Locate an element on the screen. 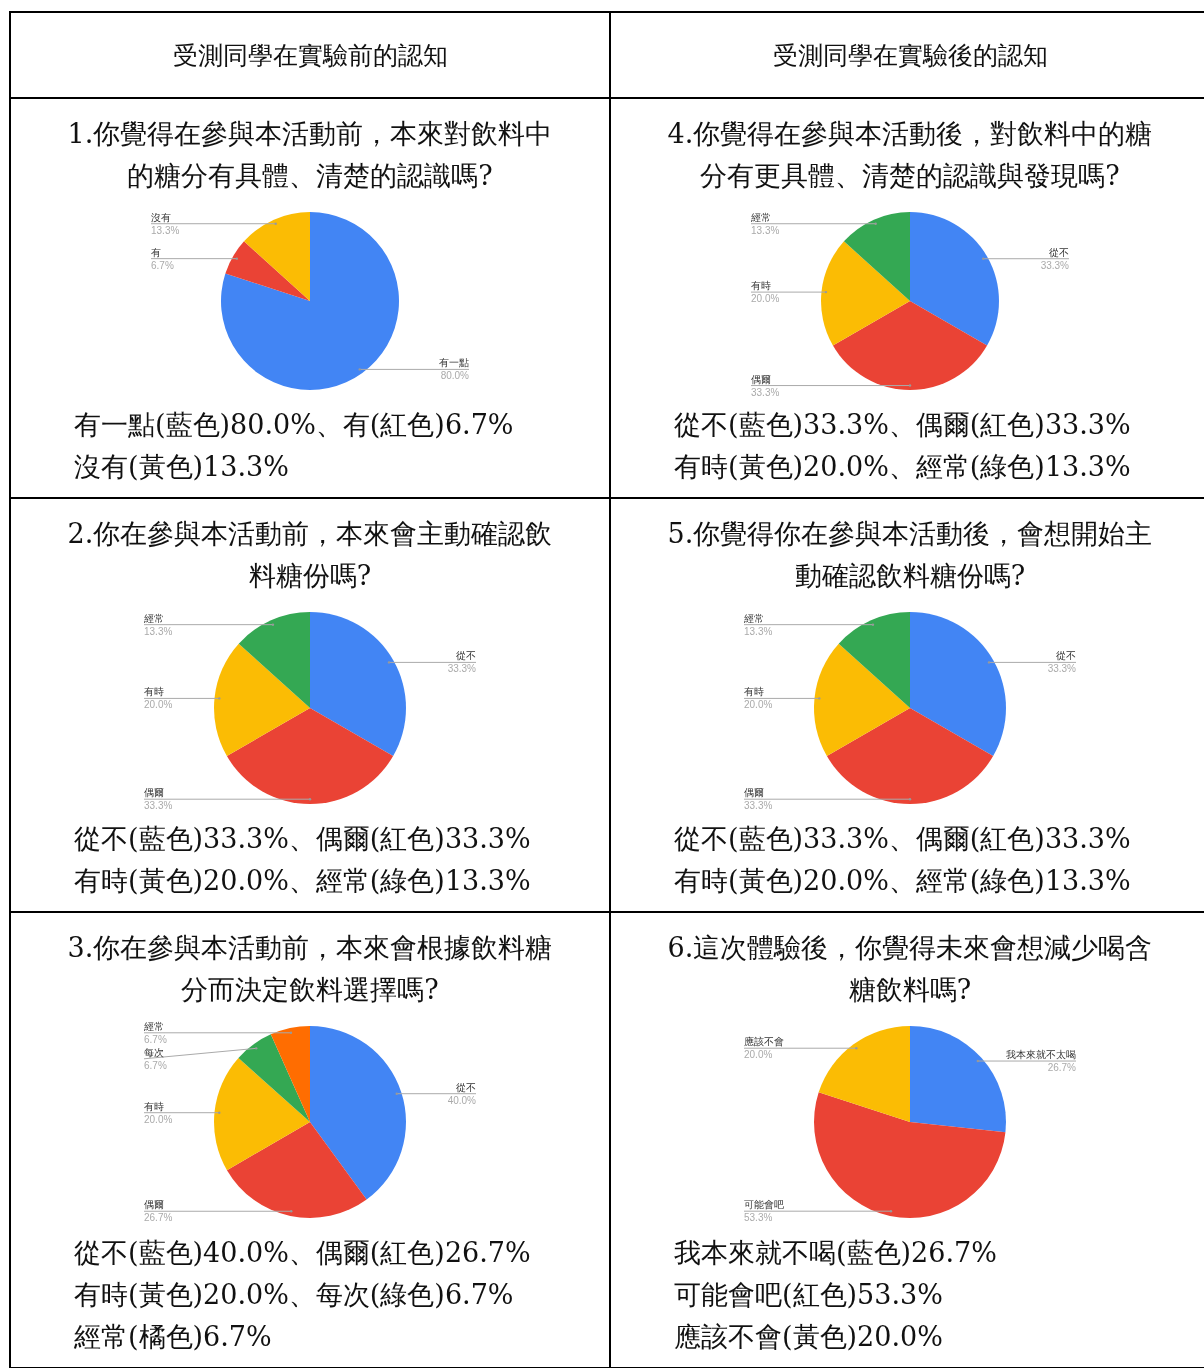  text: 有一點(藍色)80.0%、有(紅色)6.7% is located at coordinates (294, 424).